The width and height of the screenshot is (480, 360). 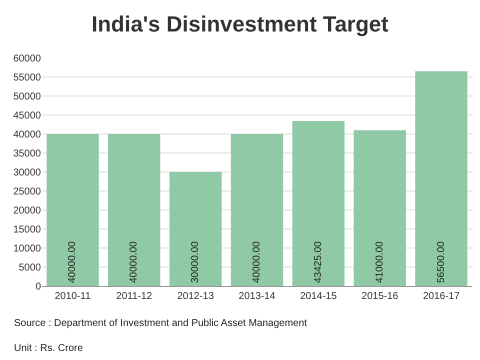 What do you see at coordinates (27, 173) in the screenshot?
I see `y-tick-label: 30000` at bounding box center [27, 173].